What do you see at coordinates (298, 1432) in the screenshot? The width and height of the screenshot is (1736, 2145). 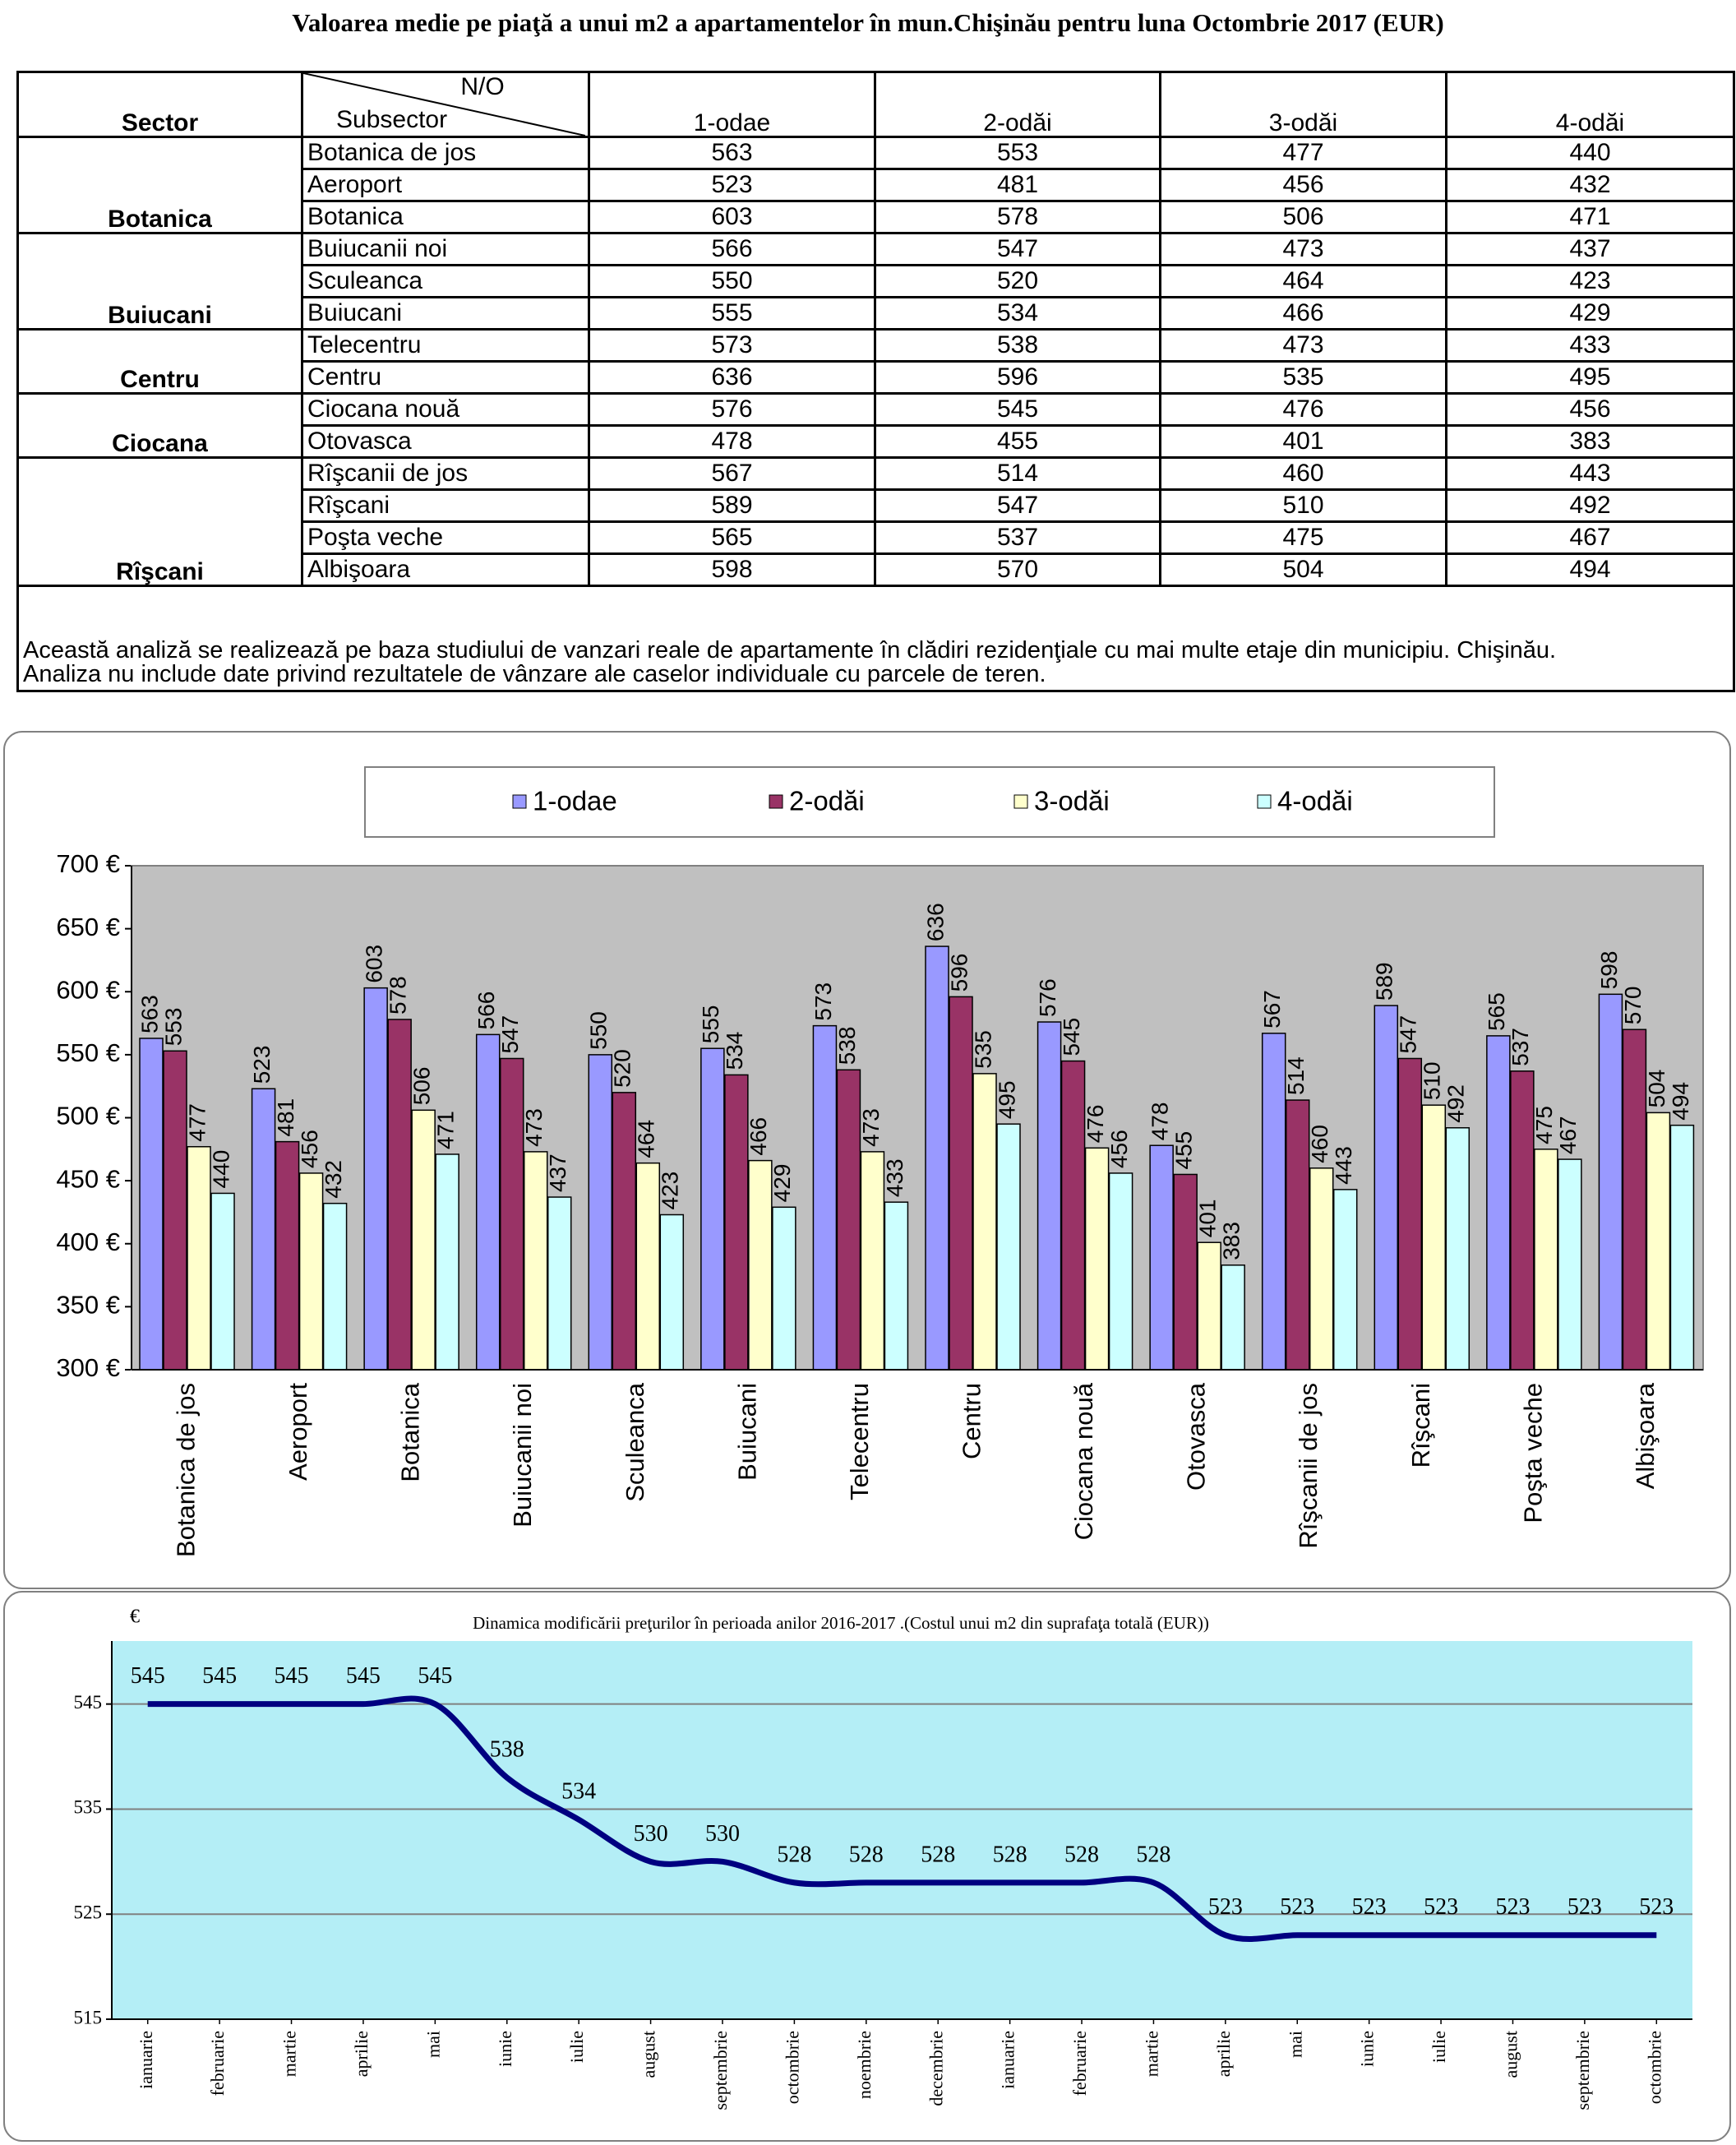 I see `x-tick-label: Aeroport` at bounding box center [298, 1432].